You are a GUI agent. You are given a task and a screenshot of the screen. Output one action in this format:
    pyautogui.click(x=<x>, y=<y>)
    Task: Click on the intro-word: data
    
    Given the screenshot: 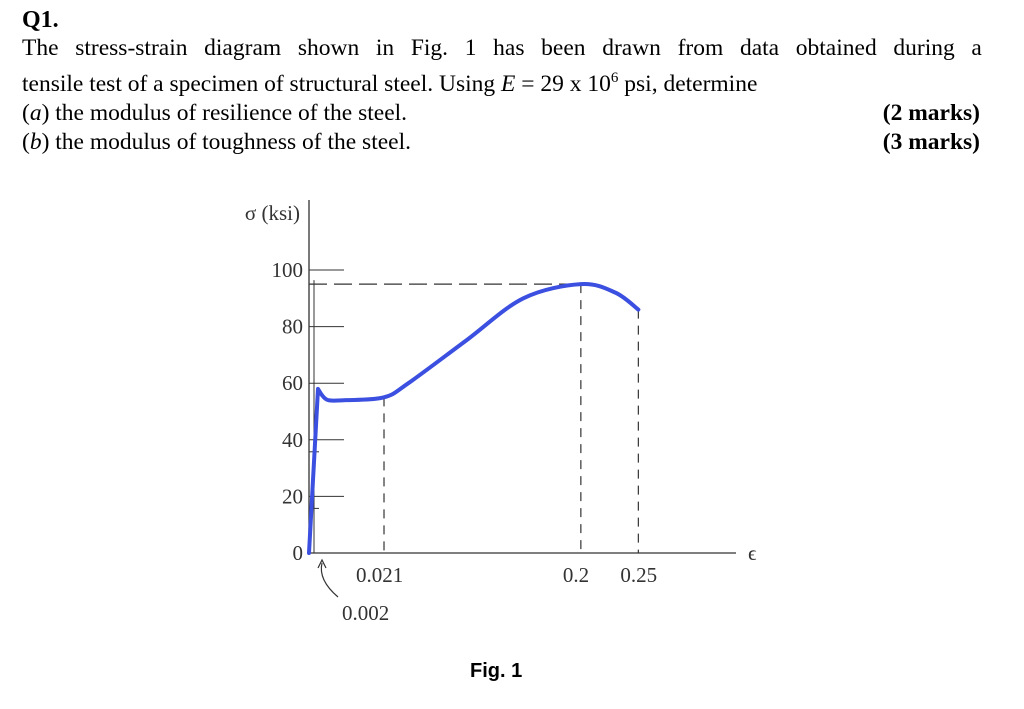 What is the action you would take?
    pyautogui.click(x=759, y=48)
    